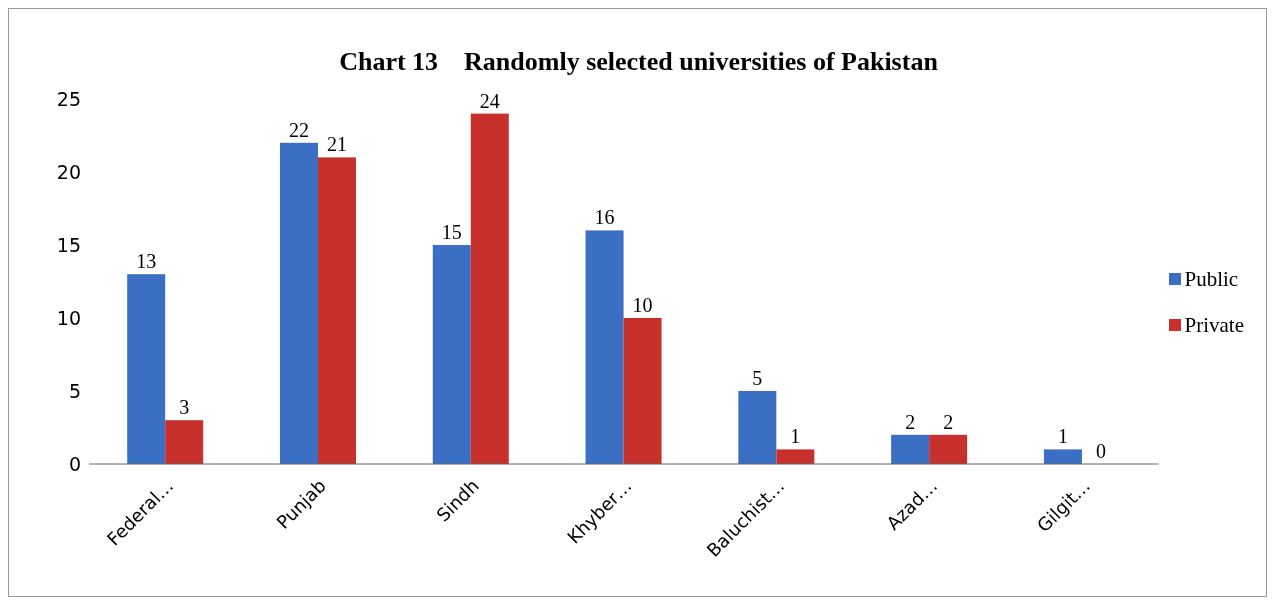  I want to click on data-label: 0, so click(1100, 451).